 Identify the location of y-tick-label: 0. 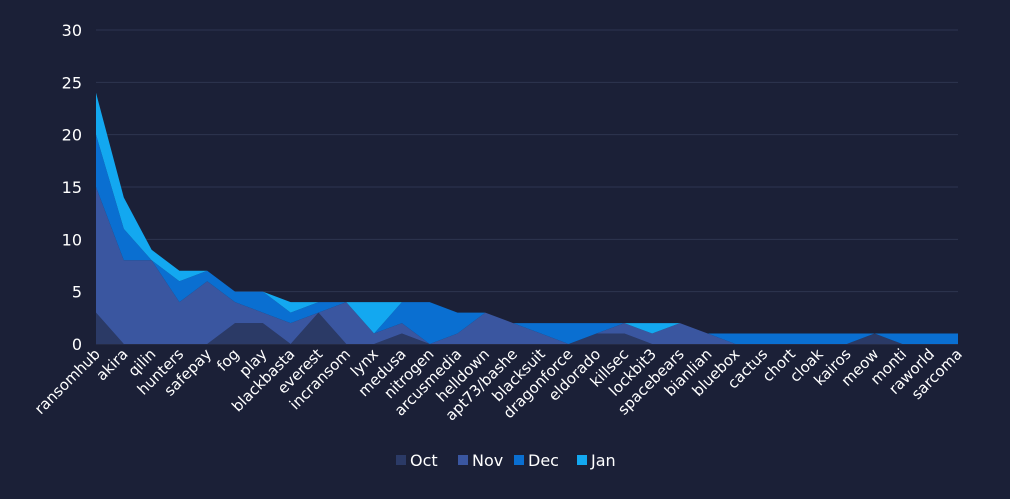
(77, 344).